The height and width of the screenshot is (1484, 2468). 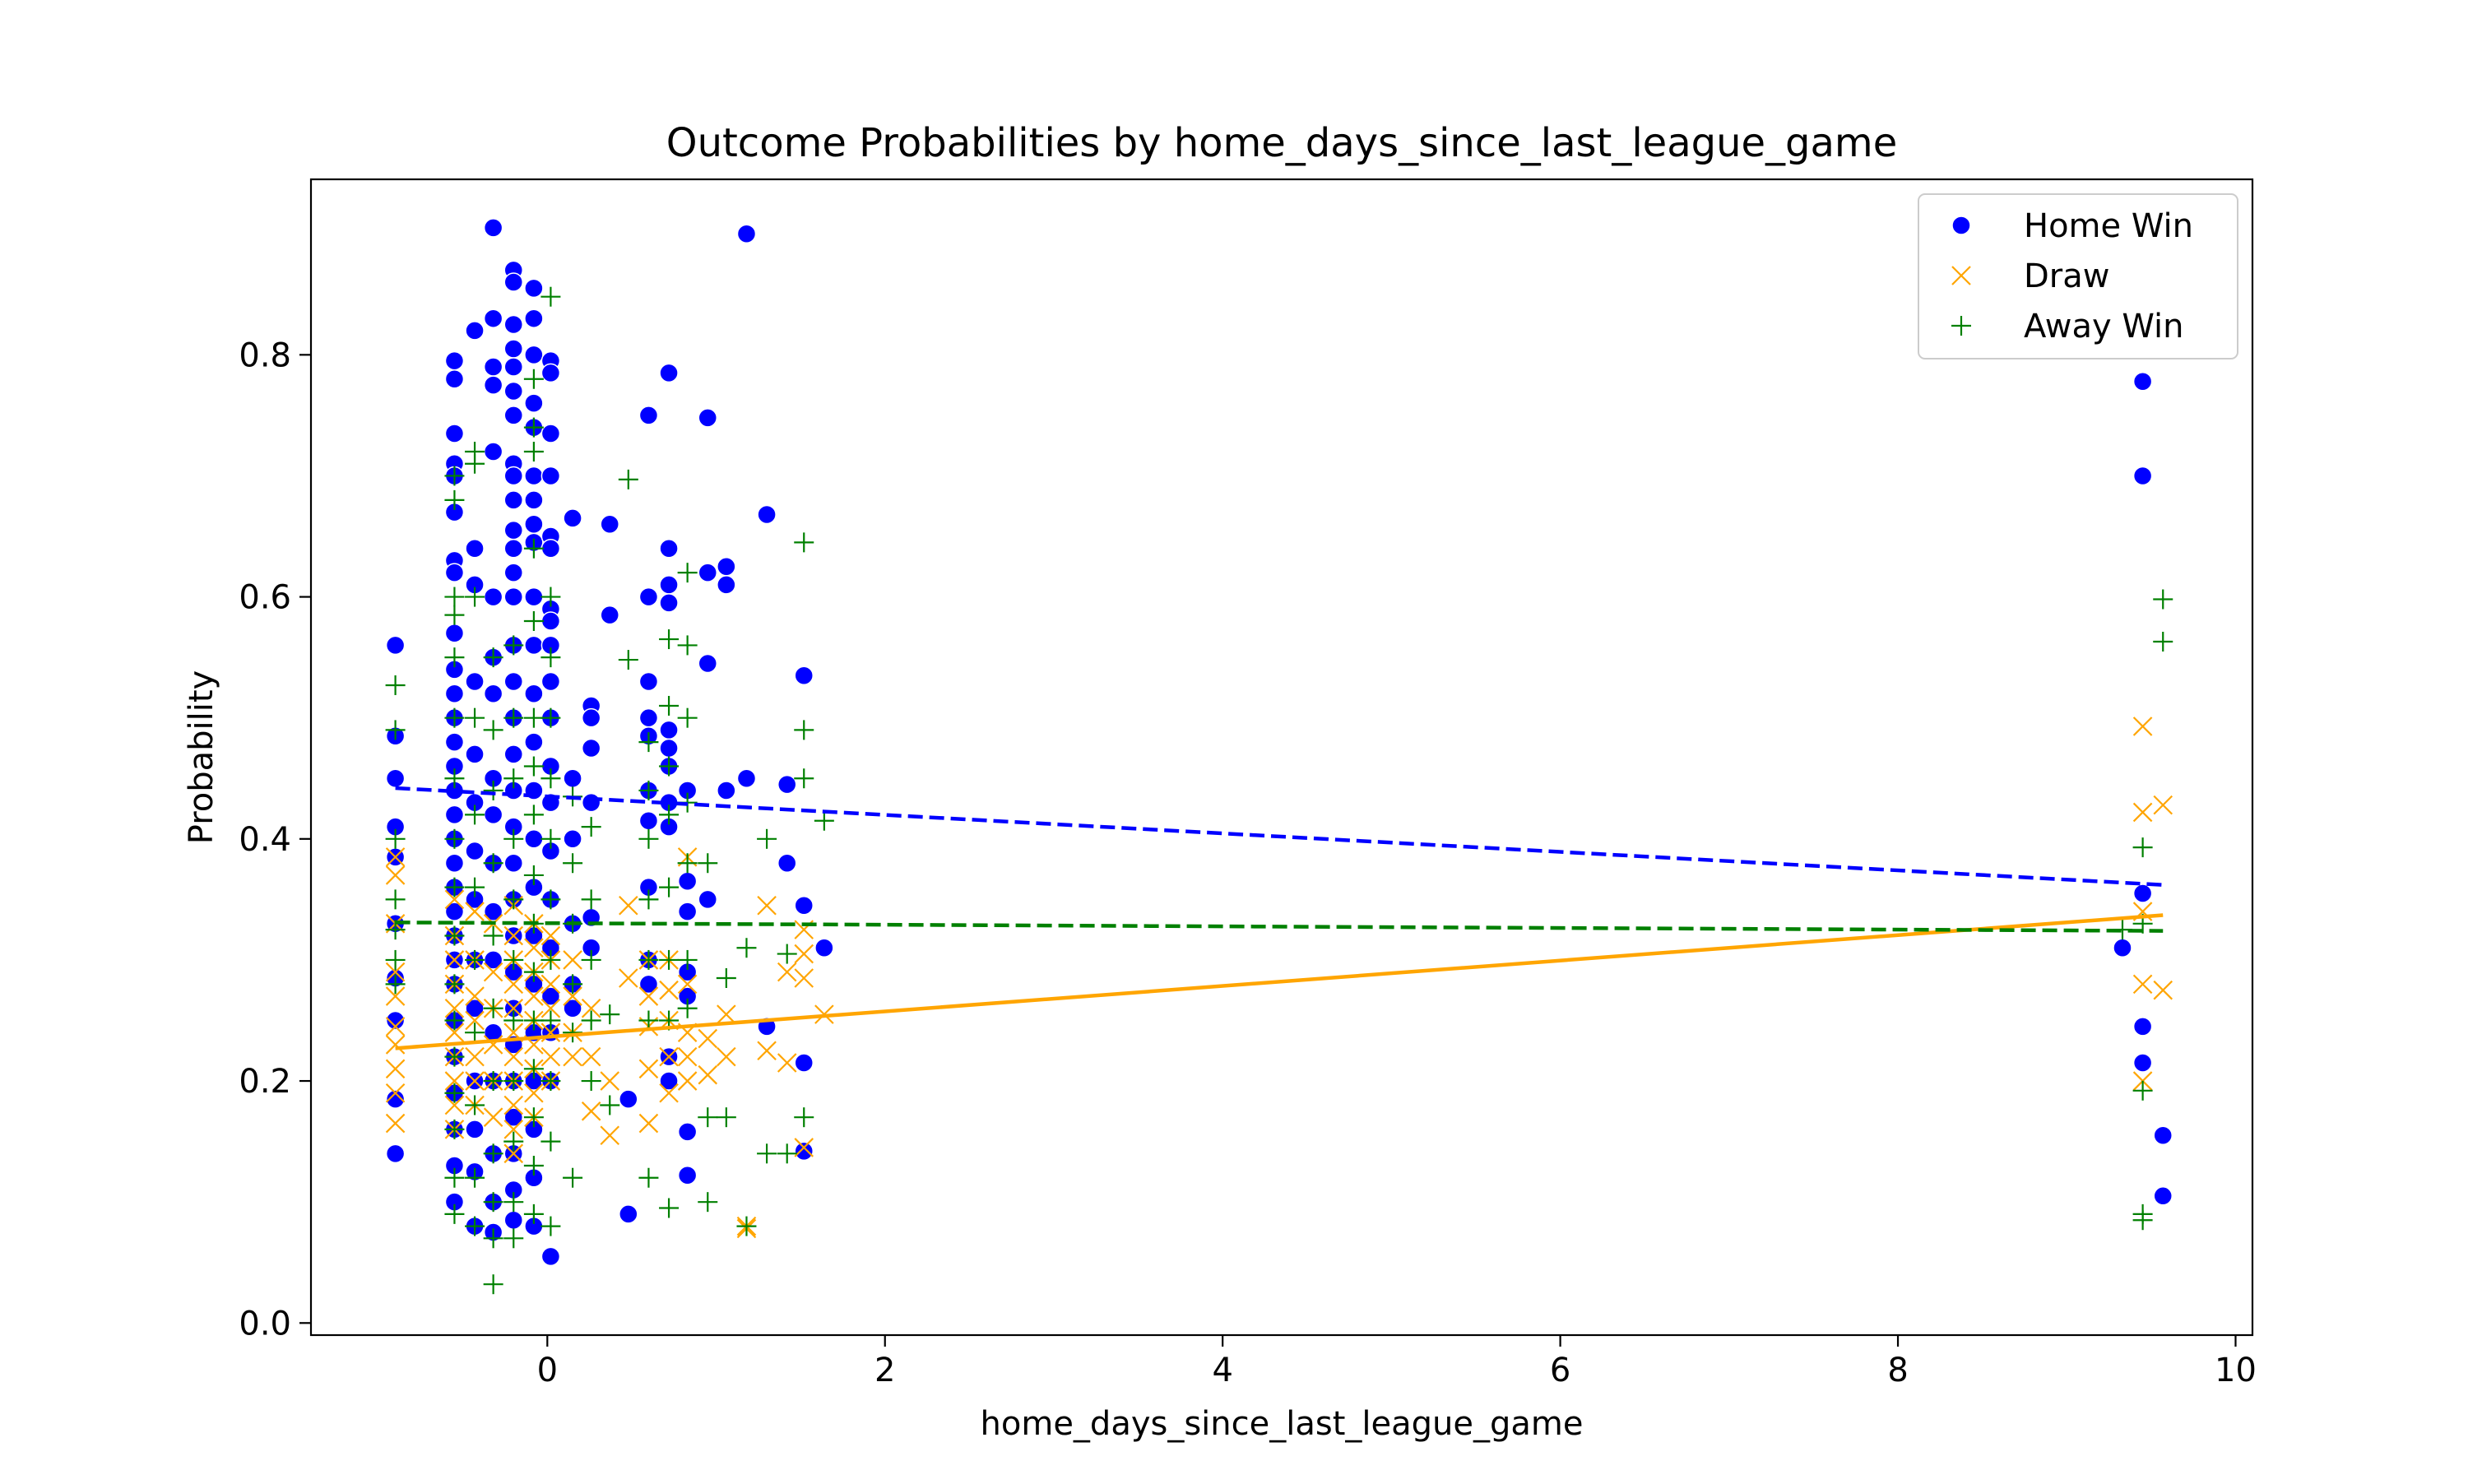 What do you see at coordinates (2108, 226) in the screenshot?
I see `legend-label: Home Win` at bounding box center [2108, 226].